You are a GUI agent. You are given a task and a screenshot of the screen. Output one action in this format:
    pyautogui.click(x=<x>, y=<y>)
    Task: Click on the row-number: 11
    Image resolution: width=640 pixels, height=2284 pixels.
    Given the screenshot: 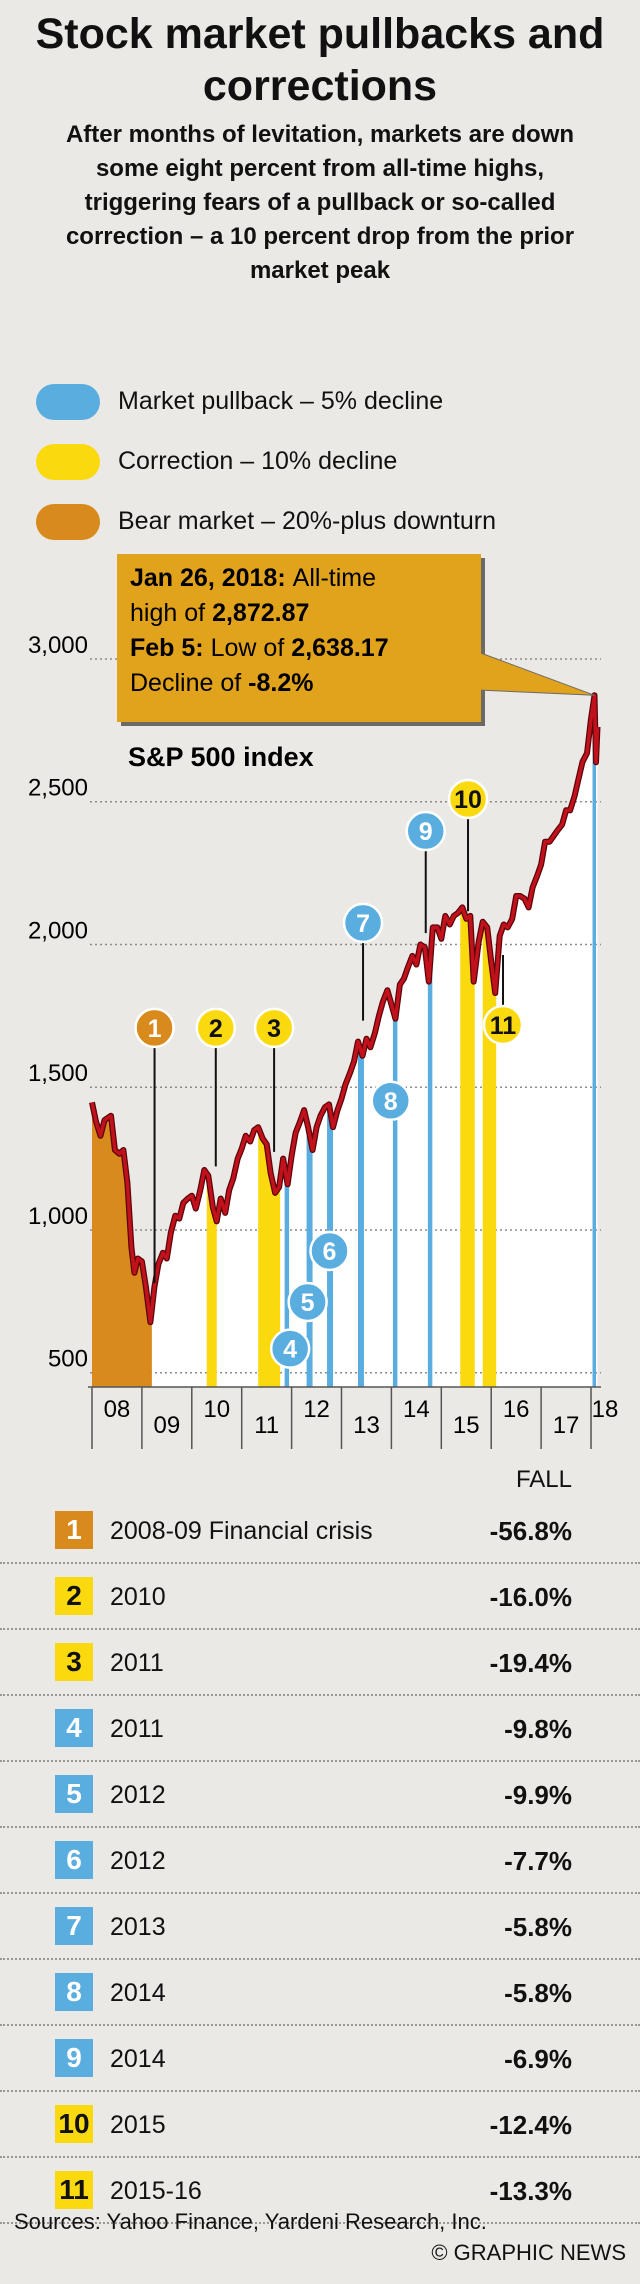 What is the action you would take?
    pyautogui.click(x=74, y=2190)
    